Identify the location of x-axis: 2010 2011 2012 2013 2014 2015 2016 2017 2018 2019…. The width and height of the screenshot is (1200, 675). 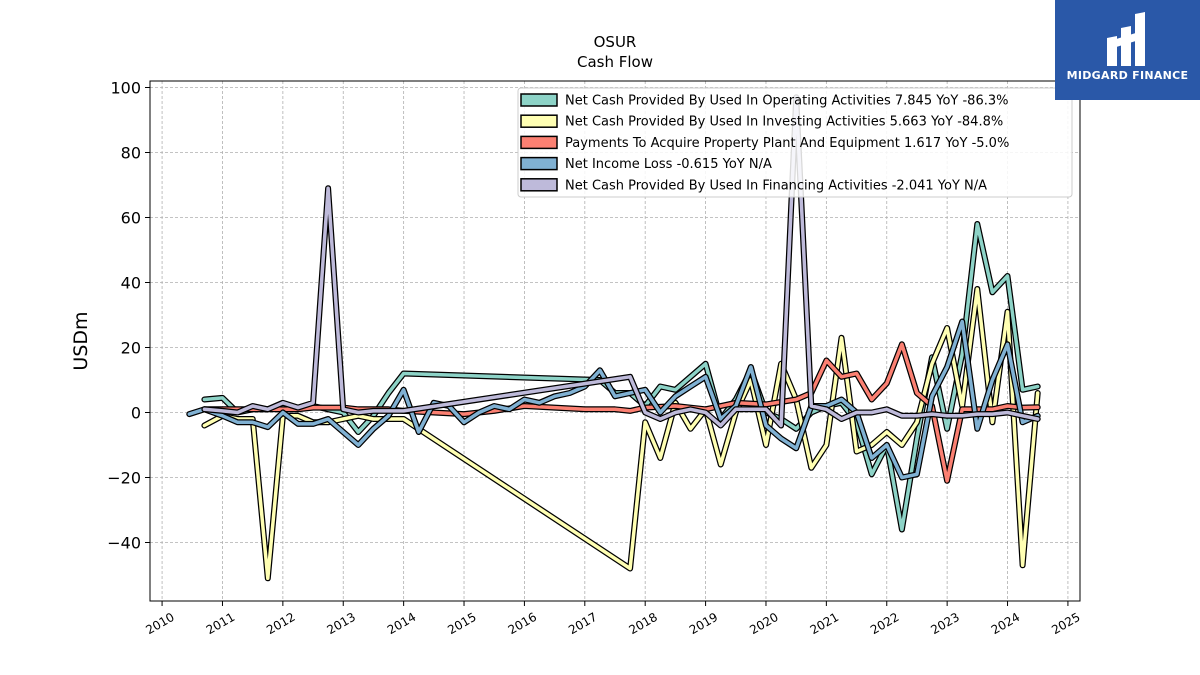
(613, 619).